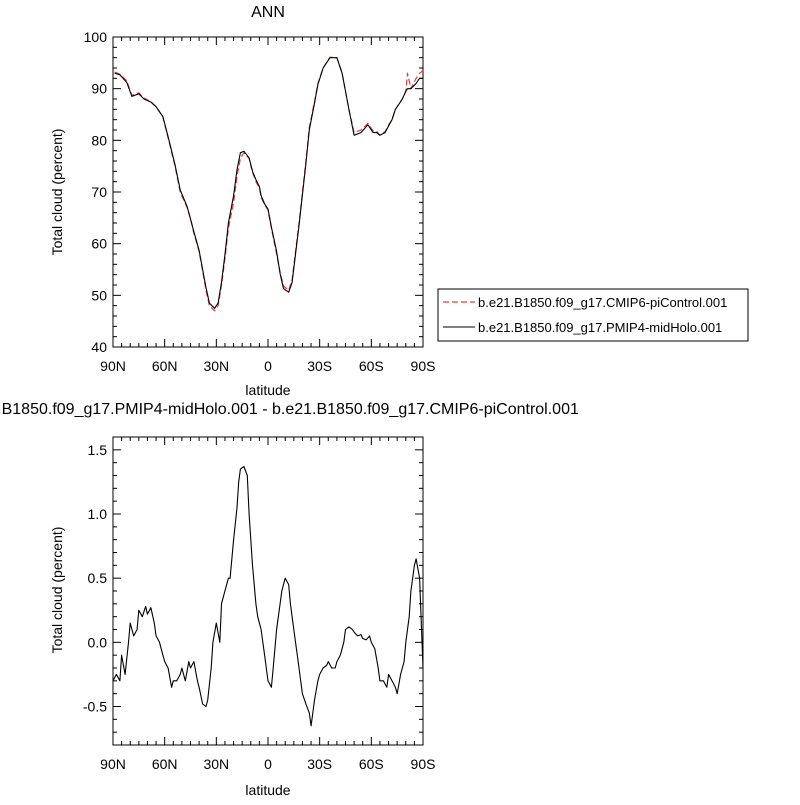  Describe the element at coordinates (267, 390) in the screenshot. I see `chart-1-x-axis-label: latitude` at that location.